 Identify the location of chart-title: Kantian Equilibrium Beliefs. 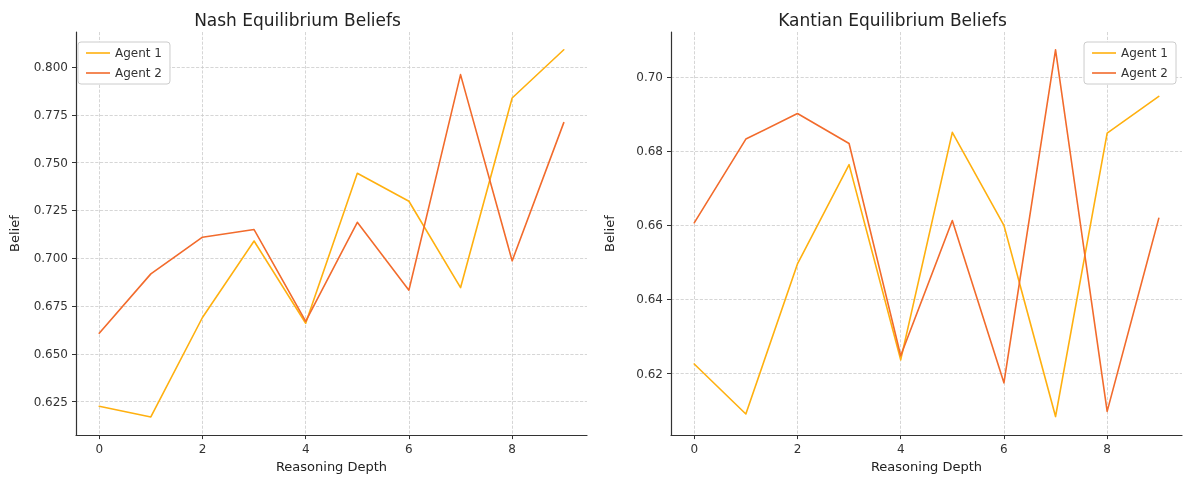
(892, 19).